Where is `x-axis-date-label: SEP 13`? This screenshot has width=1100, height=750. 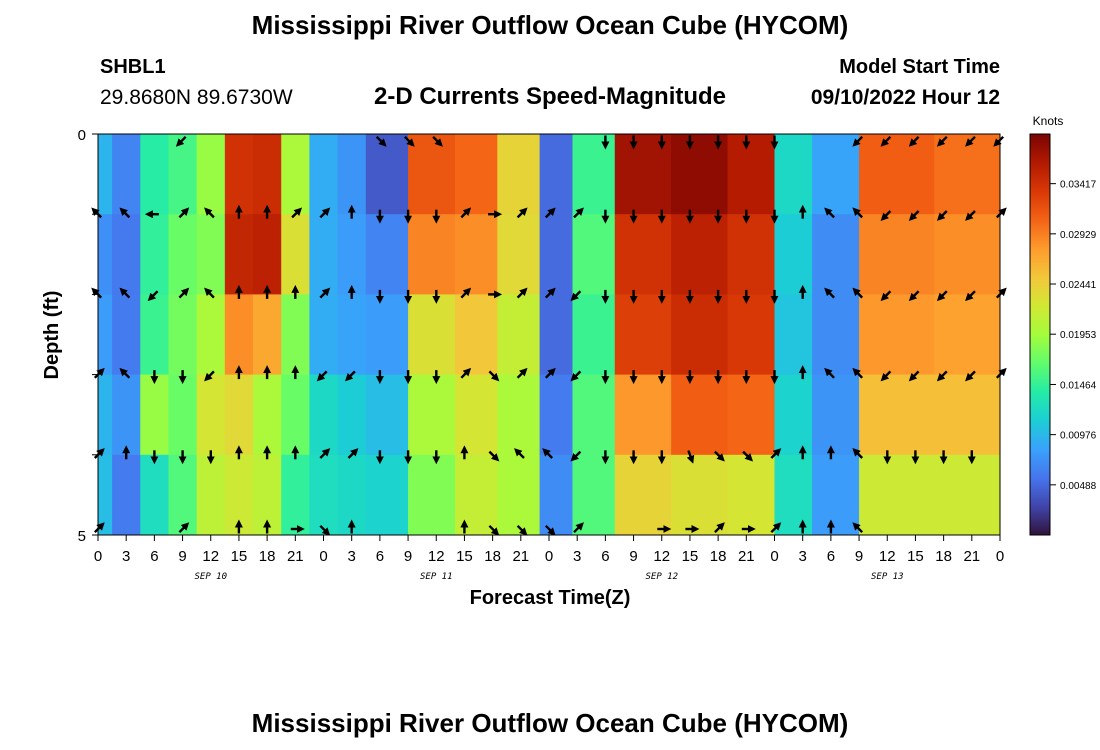 x-axis-date-label: SEP 13 is located at coordinates (887, 577).